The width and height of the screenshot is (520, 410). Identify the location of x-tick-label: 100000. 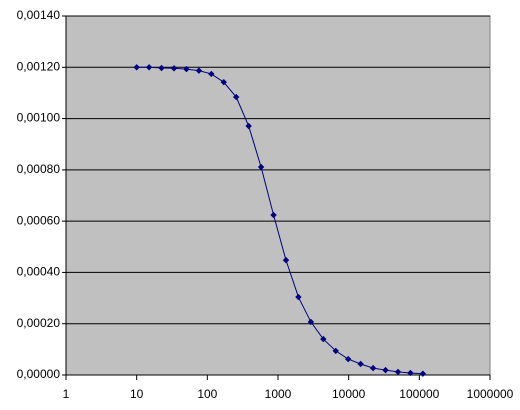
(419, 394).